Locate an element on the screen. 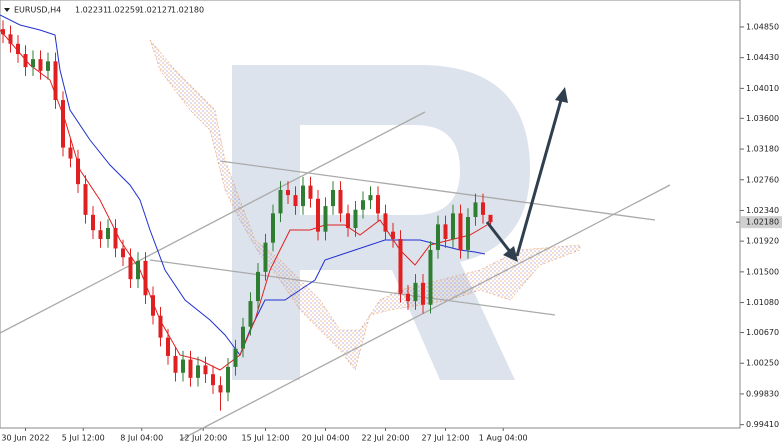  price-label-box is located at coordinates (761, 222).